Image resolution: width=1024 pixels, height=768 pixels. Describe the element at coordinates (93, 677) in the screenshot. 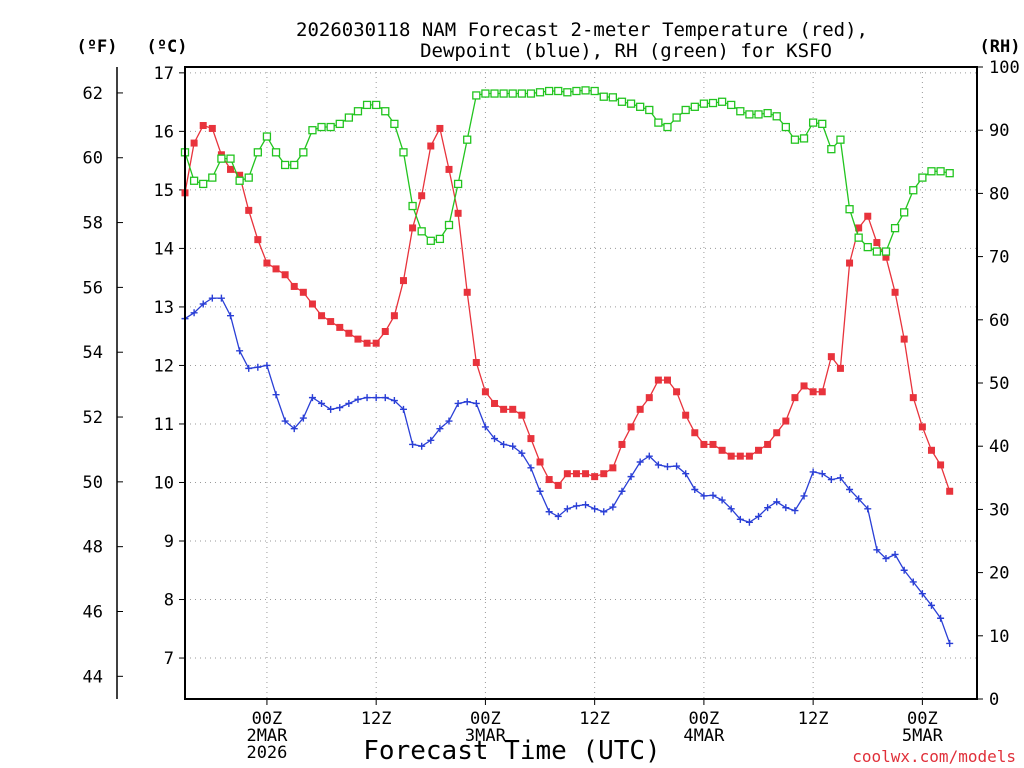

I see `fahrenheit-tick-label: 44` at that location.